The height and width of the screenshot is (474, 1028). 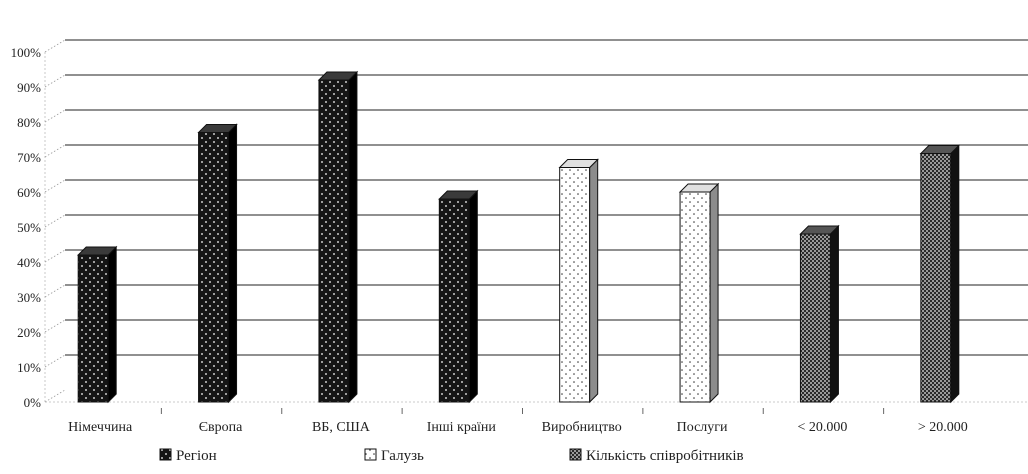 I want to click on y-tick-label: 60%, so click(x=29, y=192).